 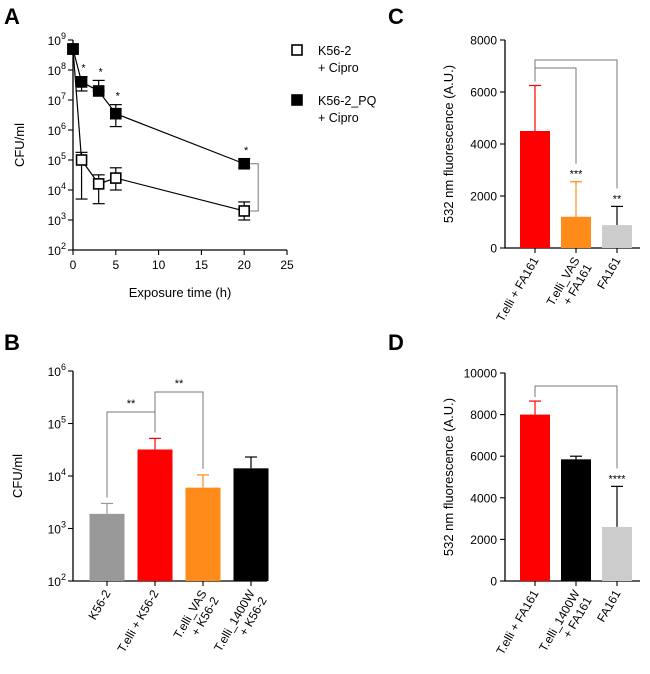 I want to click on x-tick-label-d: T.elli_1400W+ FA161, so click(x=565, y=624).